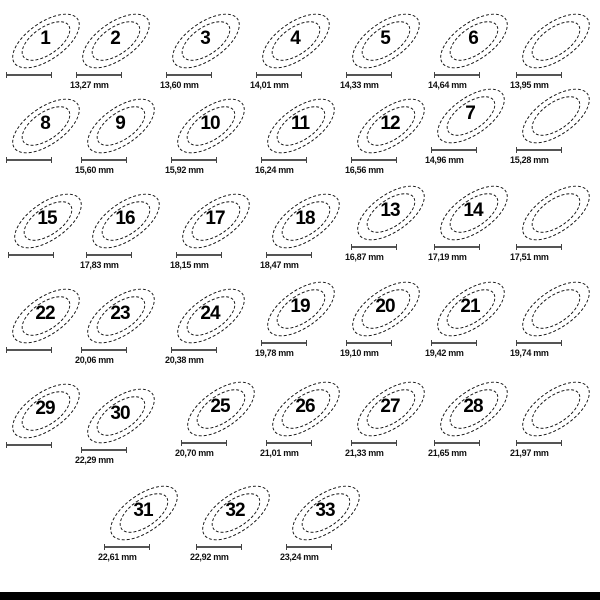 The image size is (600, 600). I want to click on length-label: 16,87 mm, so click(364, 257).